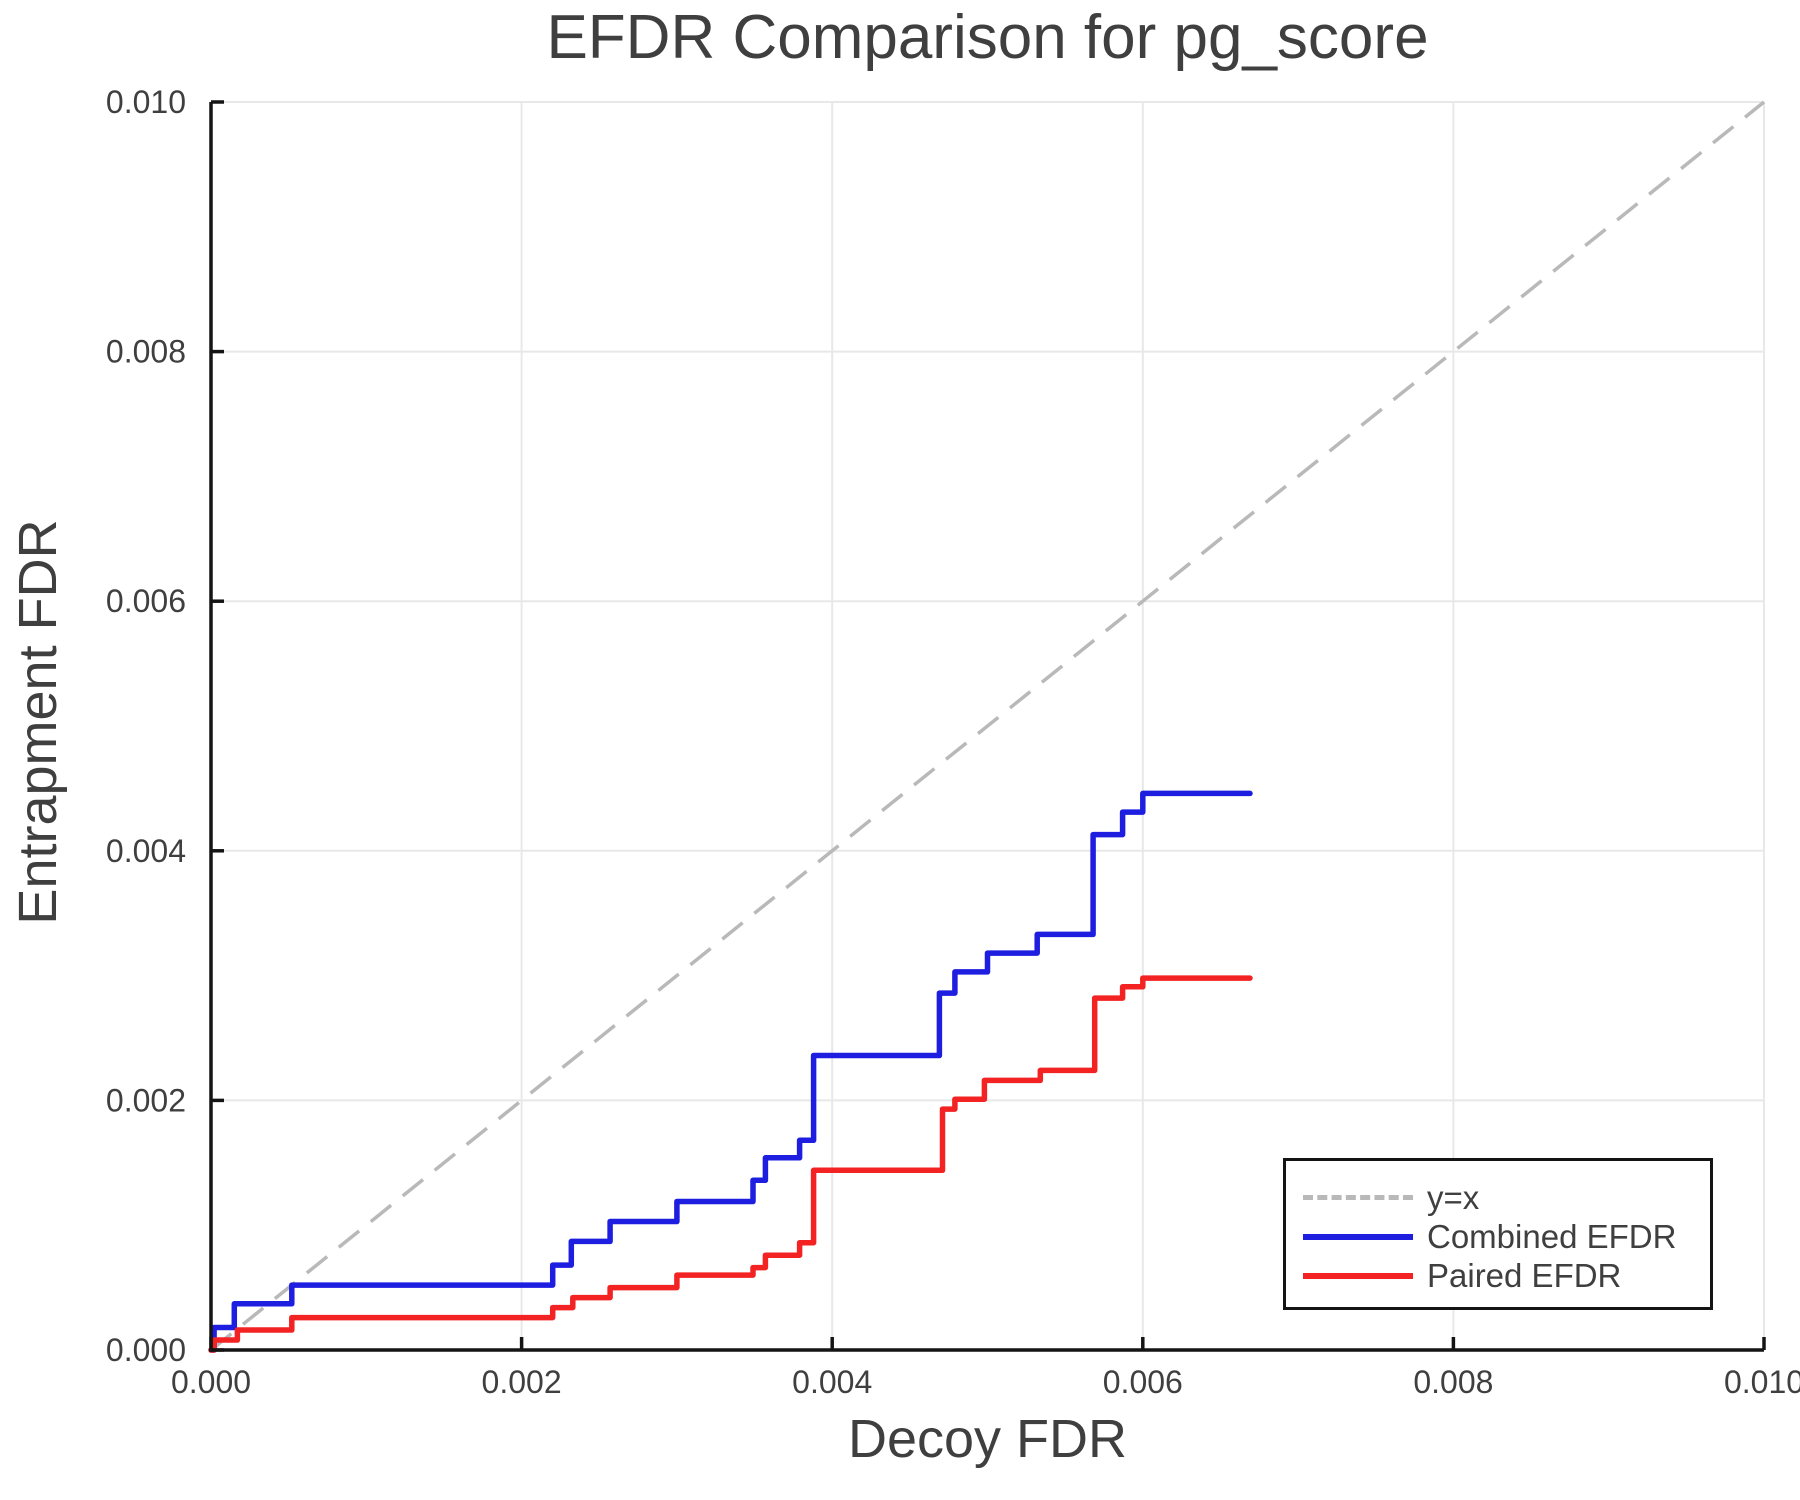 The height and width of the screenshot is (1500, 1800). What do you see at coordinates (1143, 1382) in the screenshot?
I see `x-tick-label: 0.006` at bounding box center [1143, 1382].